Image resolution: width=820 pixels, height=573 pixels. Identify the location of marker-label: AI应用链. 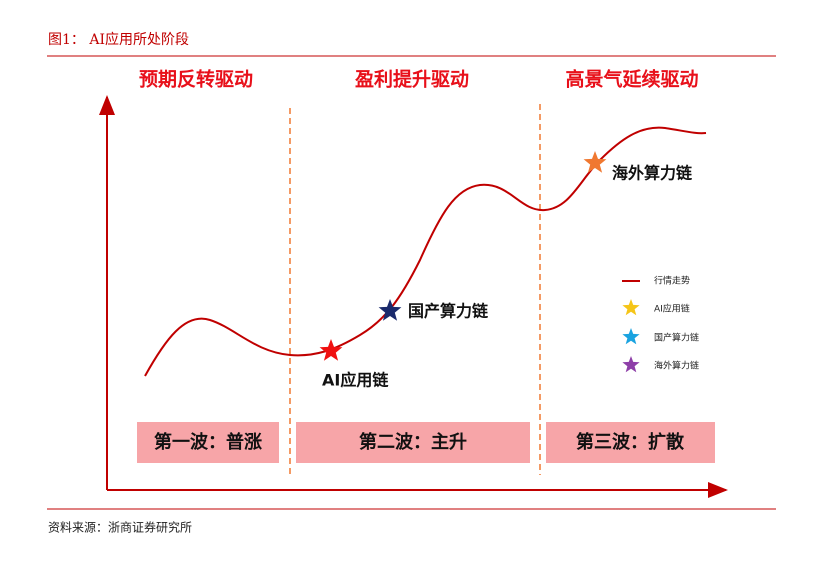
(355, 380).